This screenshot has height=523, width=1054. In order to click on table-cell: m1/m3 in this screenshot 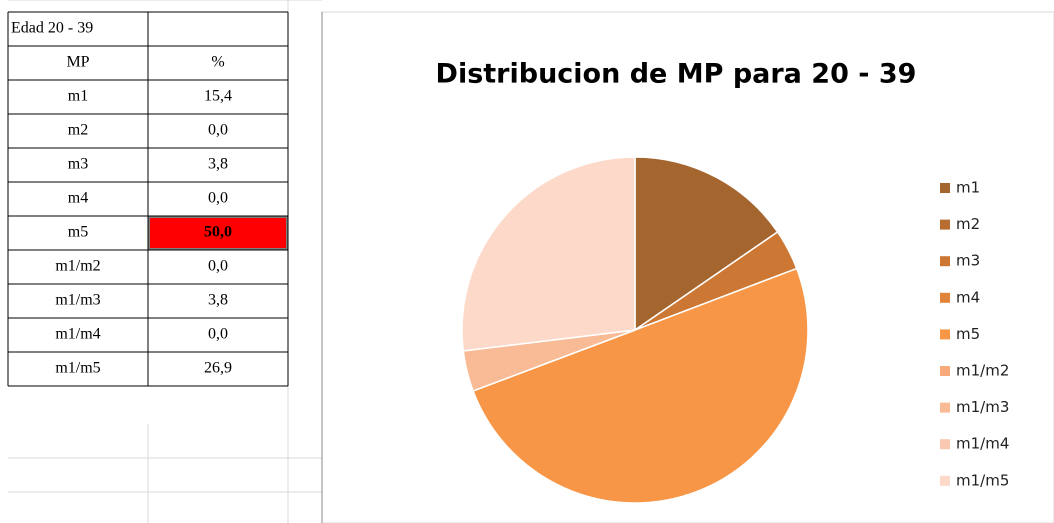, I will do `click(77, 300)`.